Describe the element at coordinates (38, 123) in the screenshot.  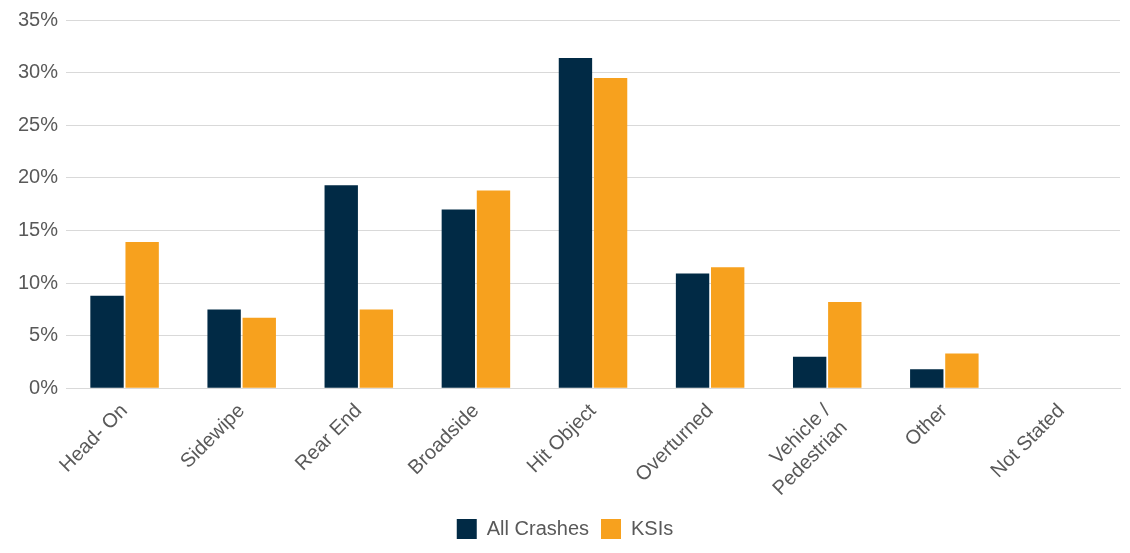
I see `y-tick-label: 25%` at that location.